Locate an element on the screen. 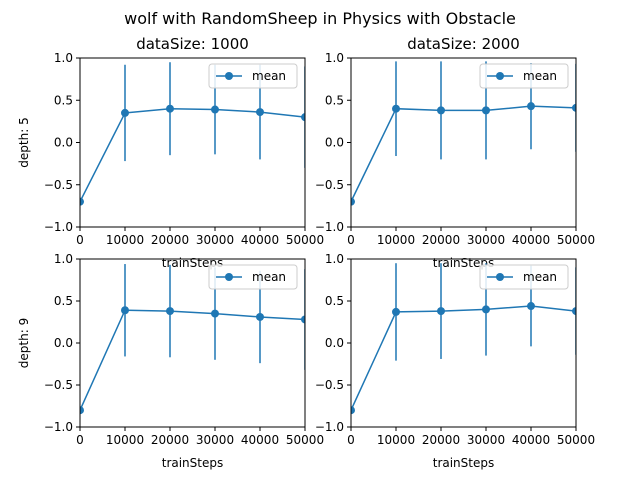 The width and height of the screenshot is (640, 480). y-axis-label: depth: 5 is located at coordinates (24, 142).